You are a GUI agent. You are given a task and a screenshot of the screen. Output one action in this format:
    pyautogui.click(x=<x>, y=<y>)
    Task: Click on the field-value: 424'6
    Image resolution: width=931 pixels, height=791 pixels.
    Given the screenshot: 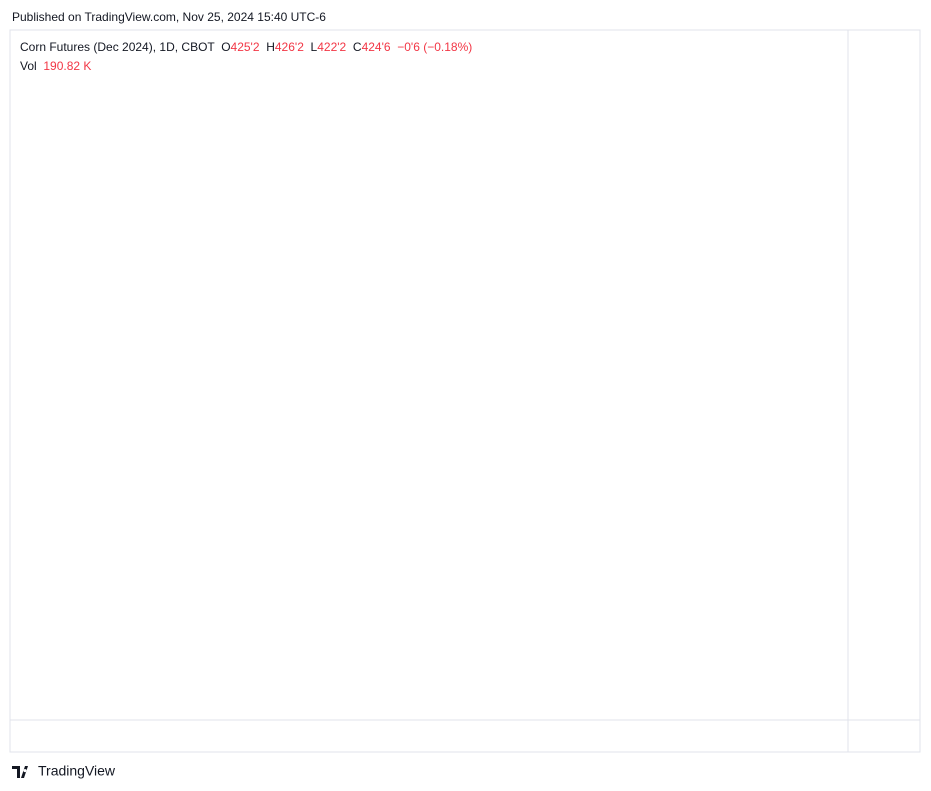 What is the action you would take?
    pyautogui.click(x=376, y=47)
    